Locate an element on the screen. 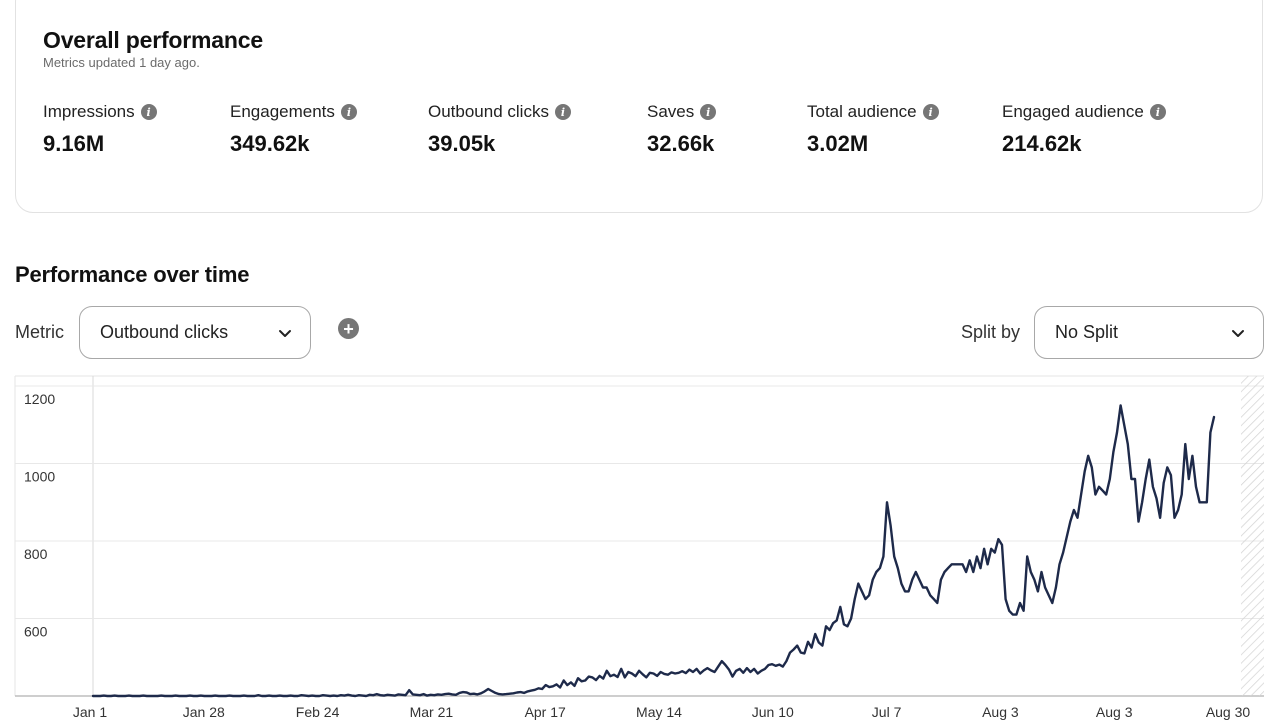  metric-engagements: Engagements i 349.62k is located at coordinates (293, 129).